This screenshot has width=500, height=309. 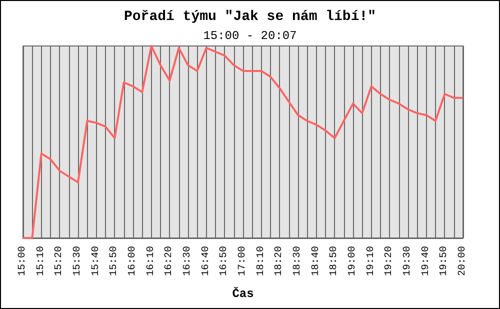 I want to click on x-tick-label: 15:40, so click(x=96, y=261).